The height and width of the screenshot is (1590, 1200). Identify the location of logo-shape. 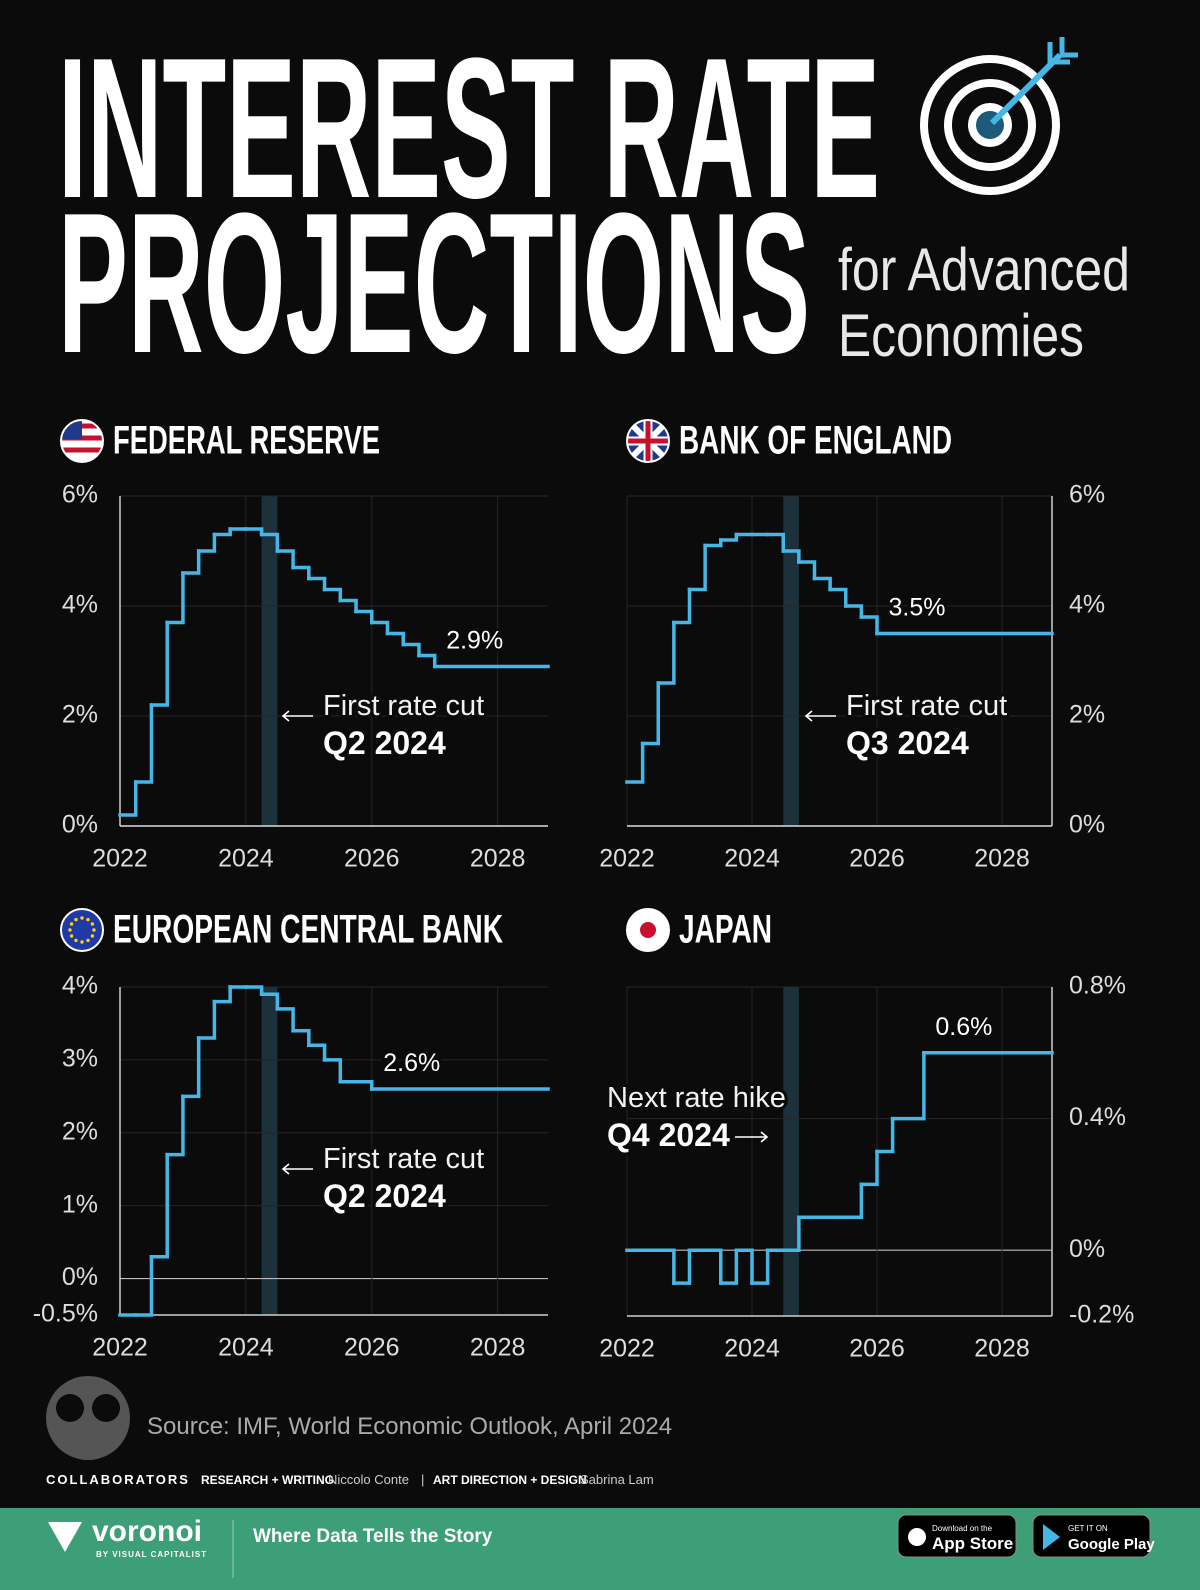
(70, 1408).